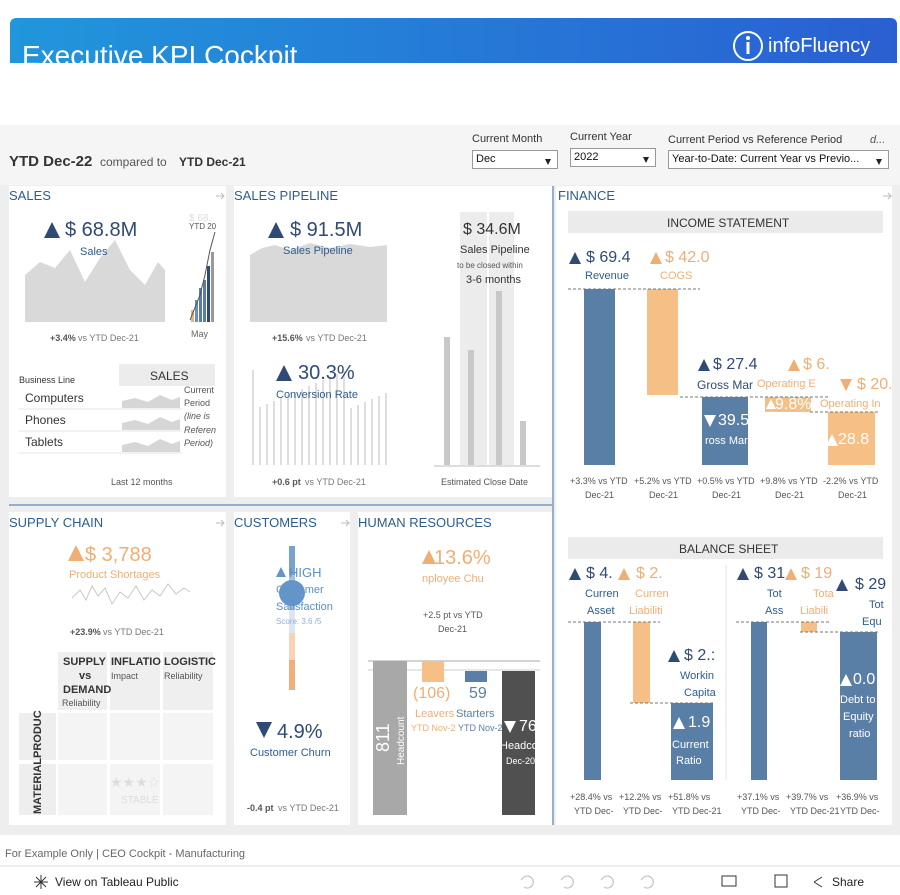  I want to click on current: YTD Dec-22, so click(51, 161).